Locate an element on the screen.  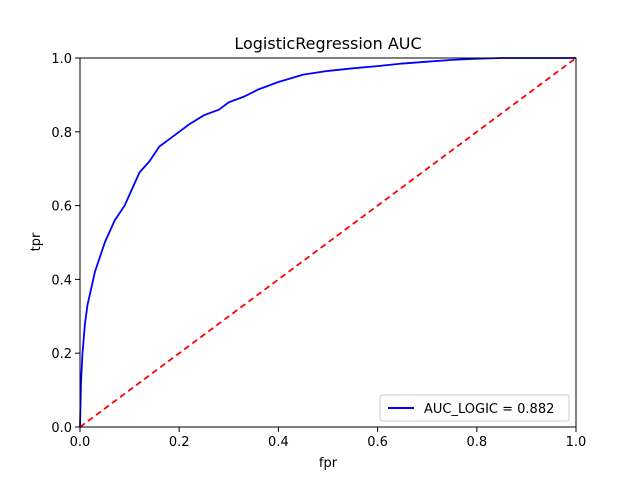
y-tick-label: 0.2 is located at coordinates (61, 354).